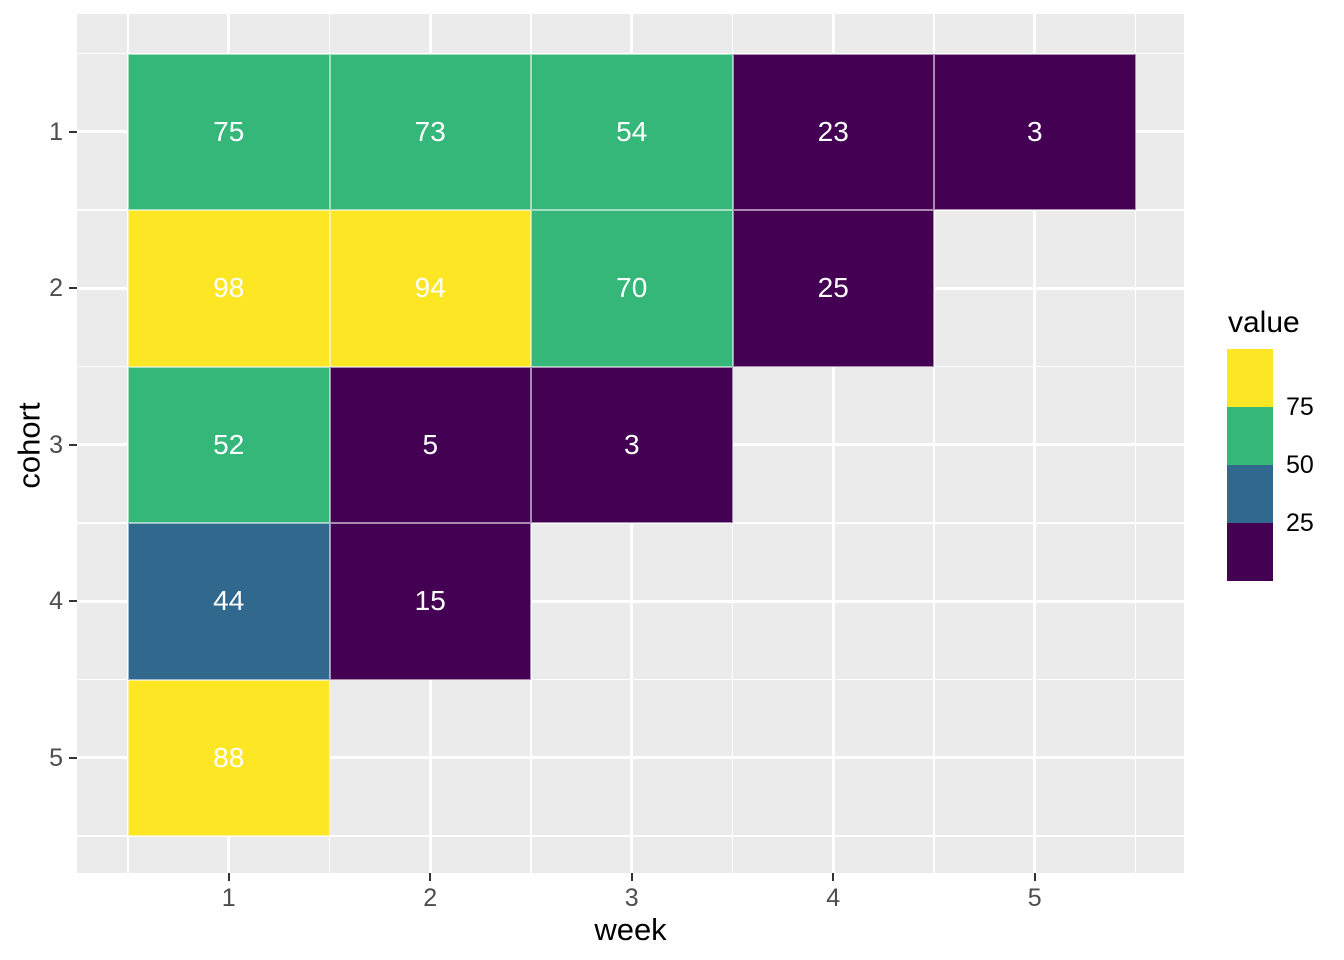  I want to click on heatmap-cell: 52, so click(229, 444).